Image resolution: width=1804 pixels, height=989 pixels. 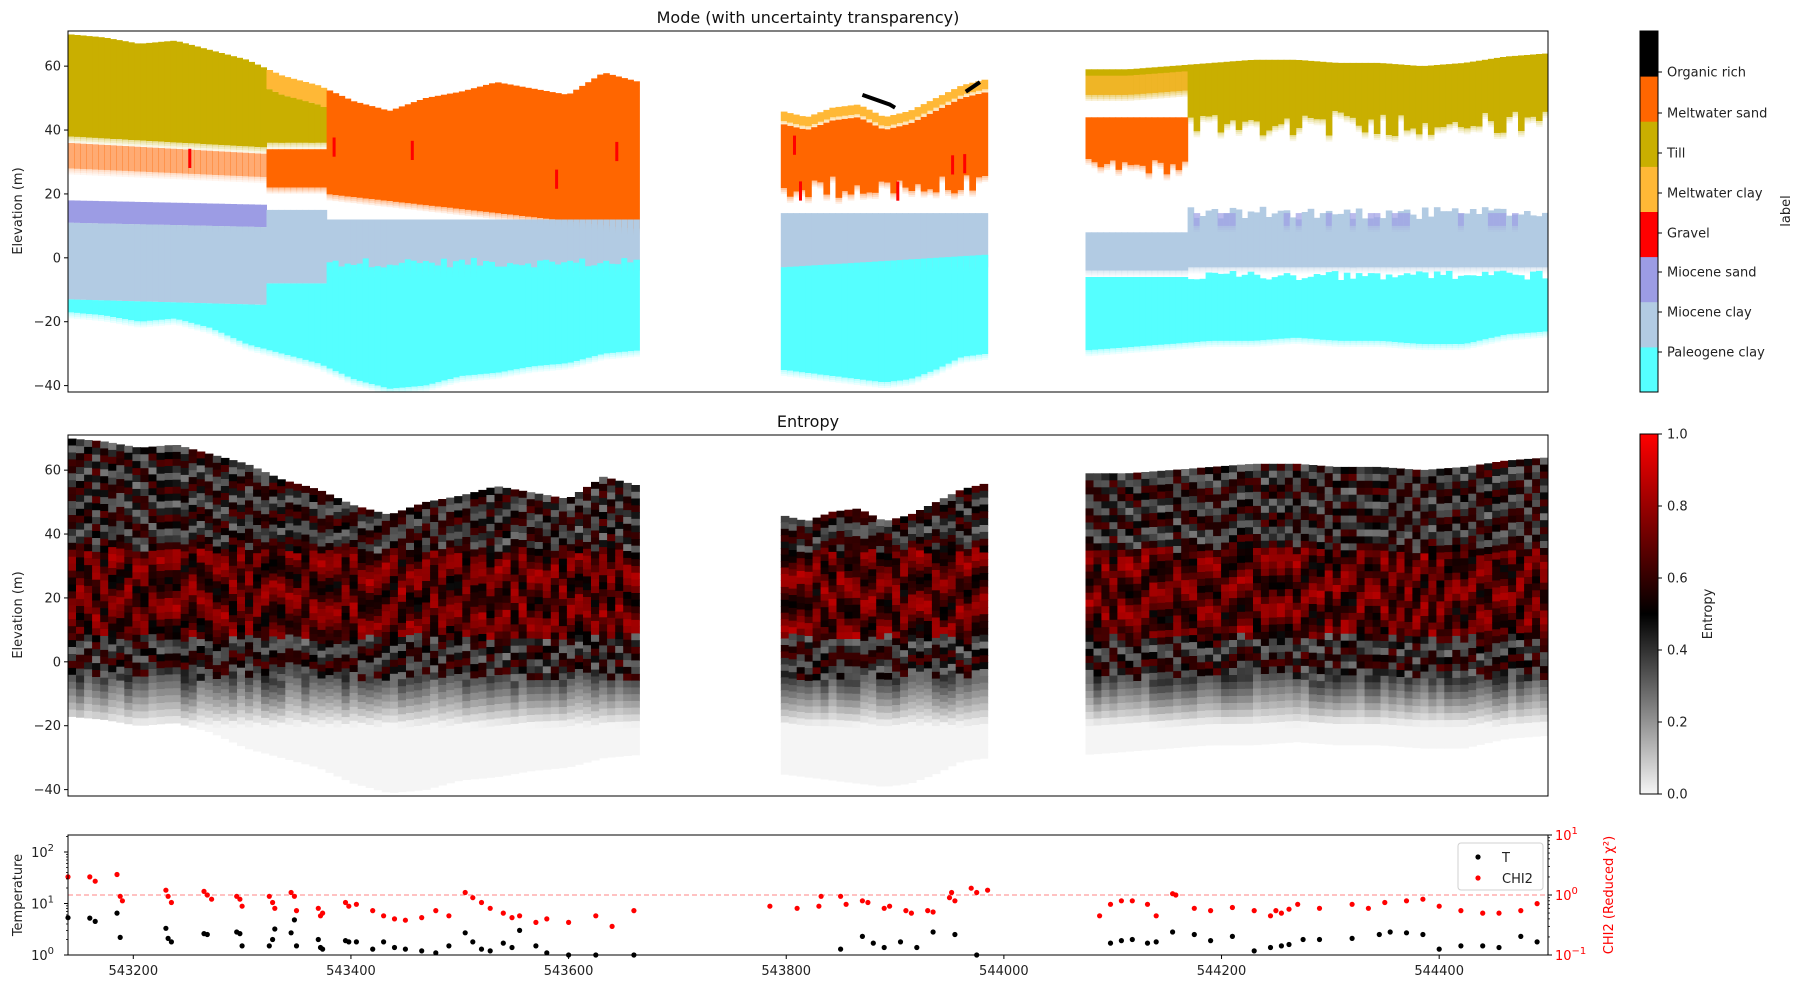 I want to click on temperature-y-label: Temperature, so click(x=18, y=895).